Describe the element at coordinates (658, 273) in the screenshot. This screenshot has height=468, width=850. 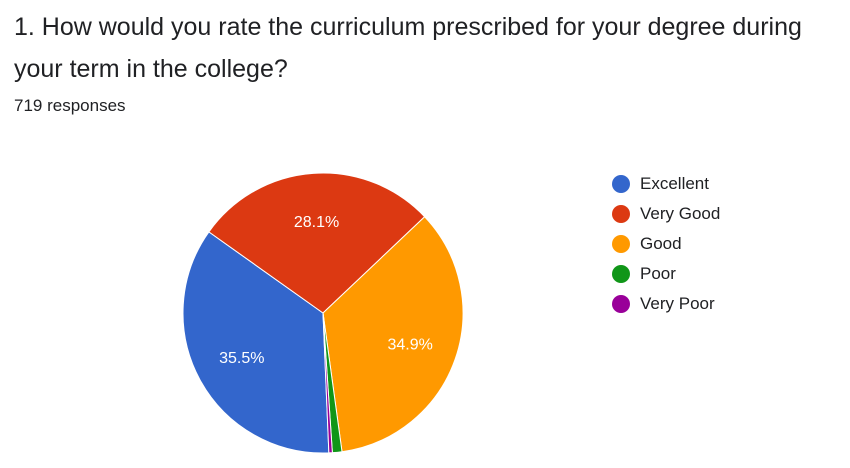
I see `legend-label: Poor` at that location.